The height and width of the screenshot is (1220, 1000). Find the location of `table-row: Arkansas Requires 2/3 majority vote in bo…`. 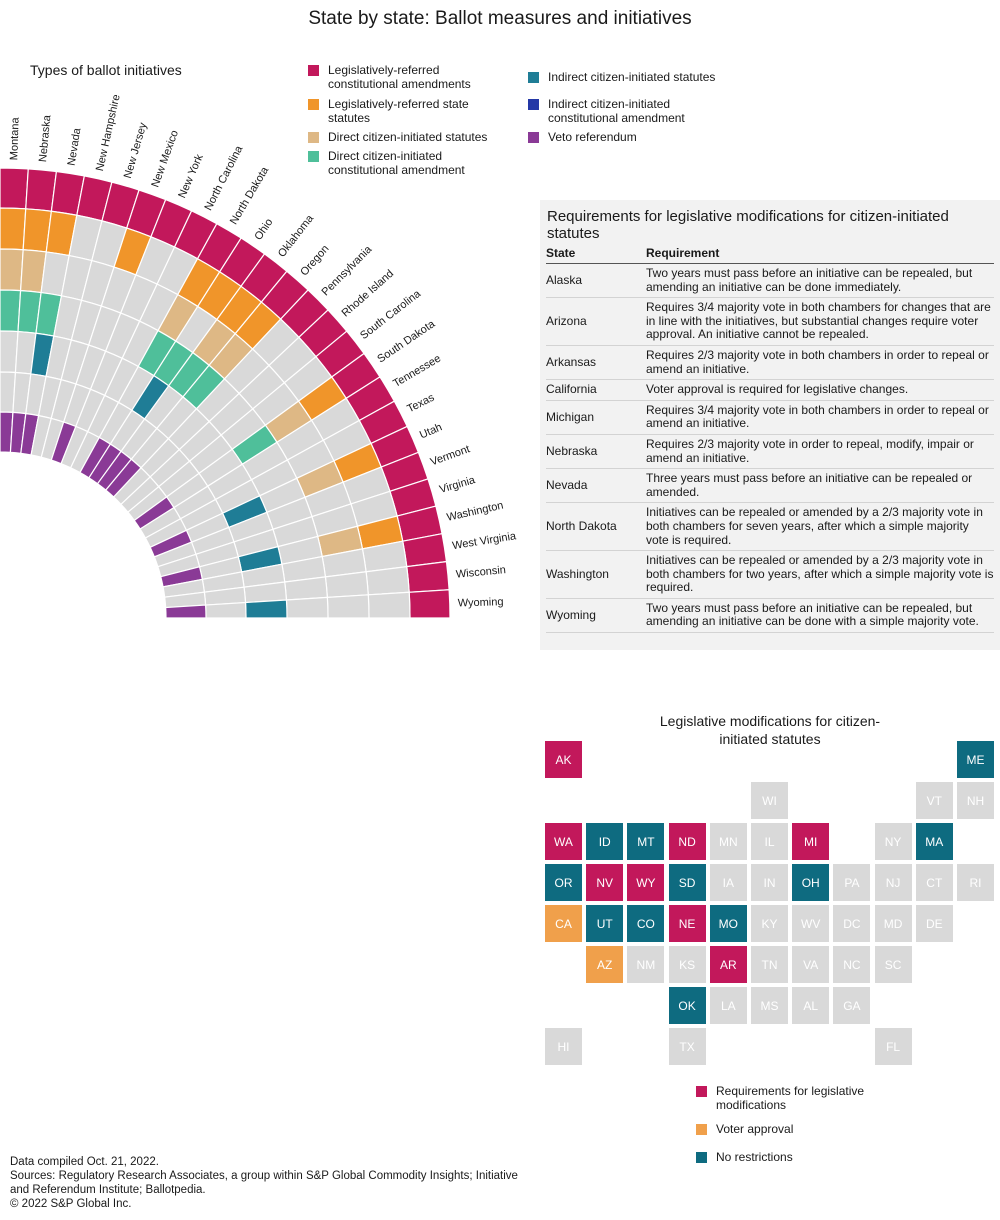

table-row: Arkansas Requires 2/3 majority vote in bo… is located at coordinates (770, 363).